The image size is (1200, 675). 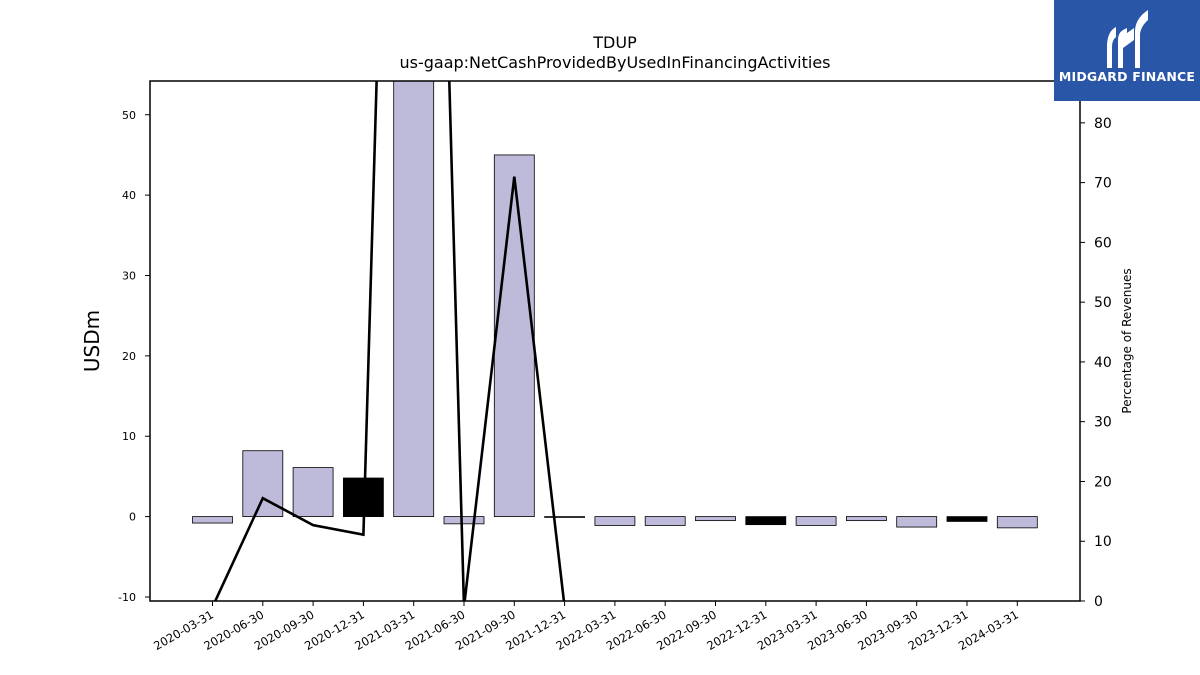 I want to click on y-tick-label: -10, so click(x=127, y=597).